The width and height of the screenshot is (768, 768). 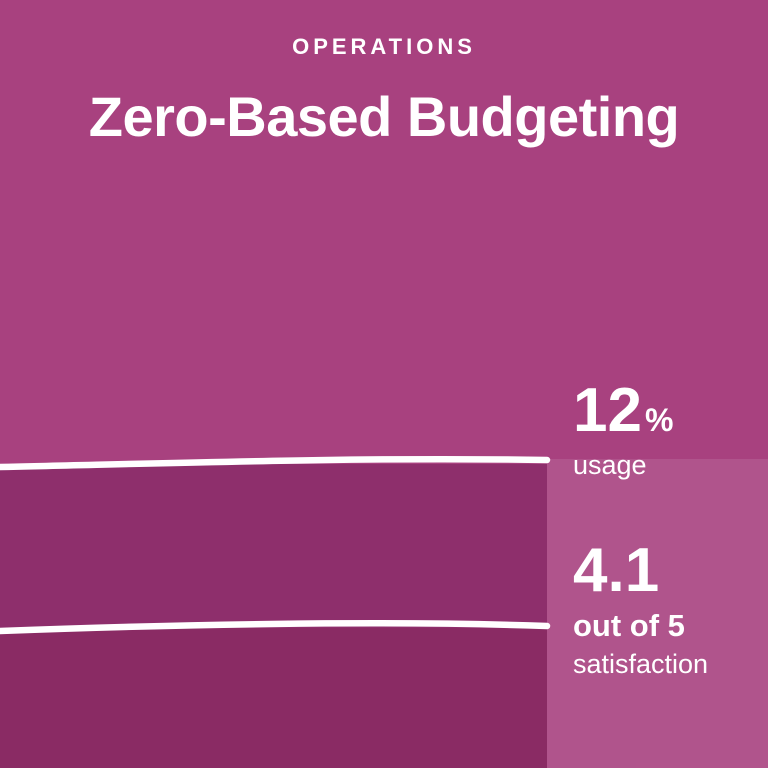 What do you see at coordinates (607, 410) in the screenshot?
I see `usage-value: 12` at bounding box center [607, 410].